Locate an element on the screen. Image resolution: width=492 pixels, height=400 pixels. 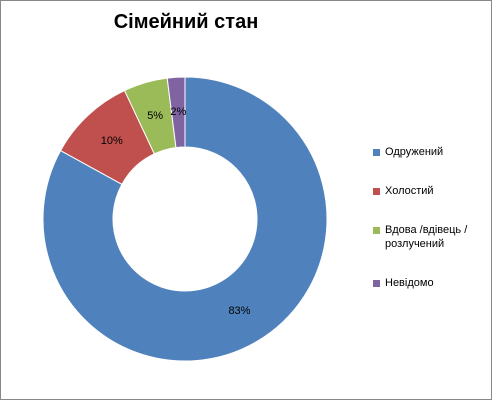
legend-item: Вдова /вдівець / розлучений is located at coordinates (430, 237).